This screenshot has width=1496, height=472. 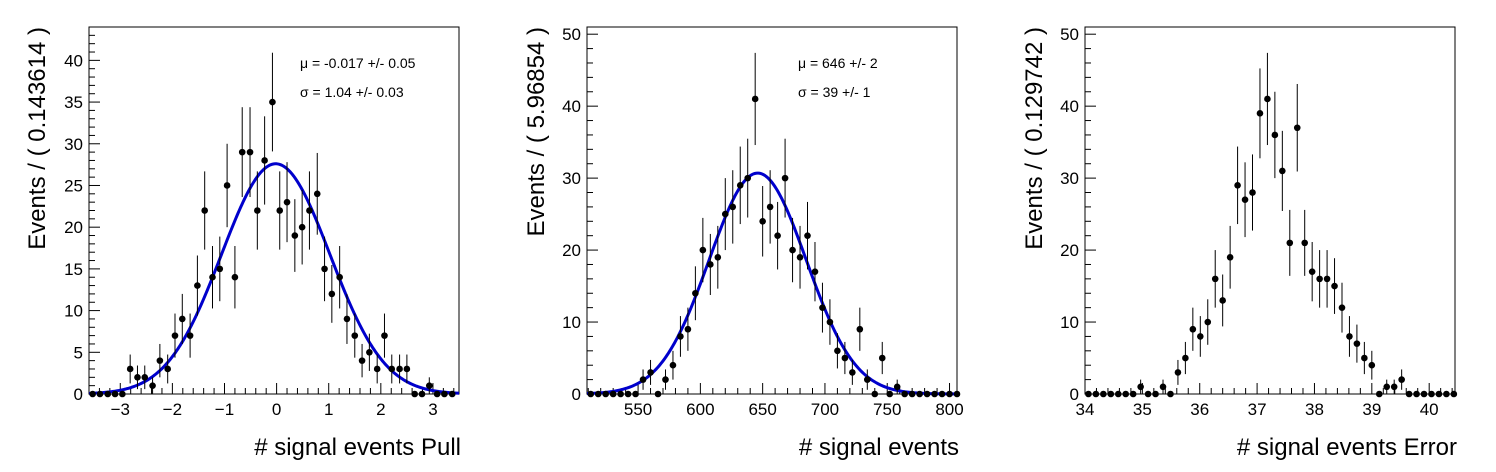 What do you see at coordinates (838, 63) in the screenshot?
I see `fit-annotation: μ = 646 +/- 2` at bounding box center [838, 63].